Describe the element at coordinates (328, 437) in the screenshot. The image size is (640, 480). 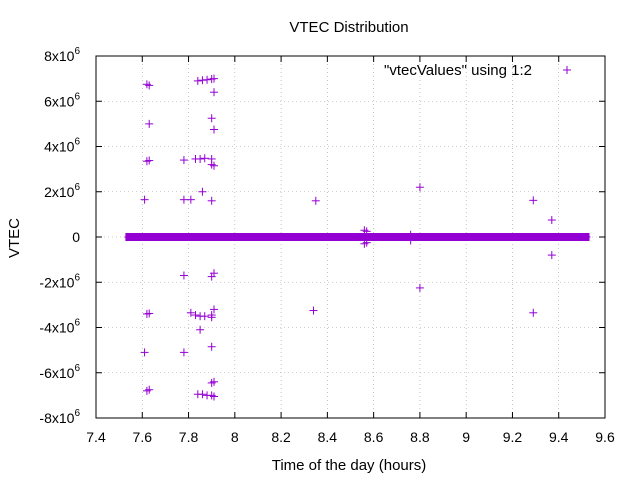
I see `x-tick-label: 8.4` at that location.